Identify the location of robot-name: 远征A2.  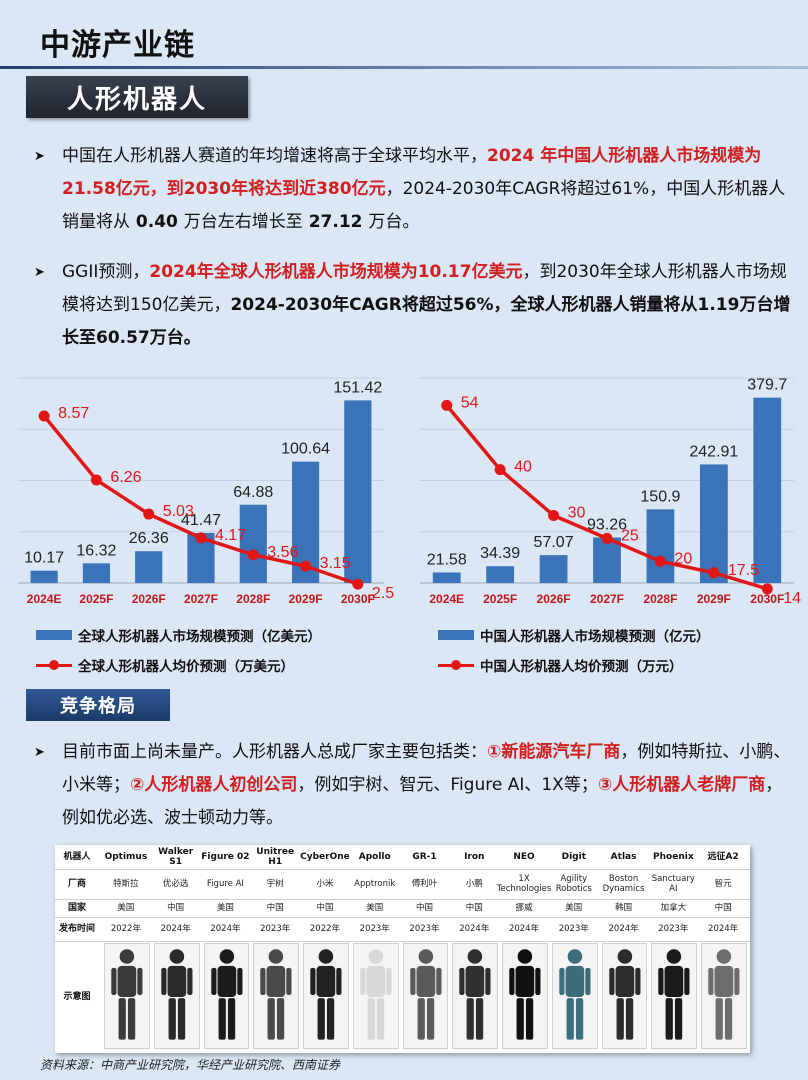
(723, 857).